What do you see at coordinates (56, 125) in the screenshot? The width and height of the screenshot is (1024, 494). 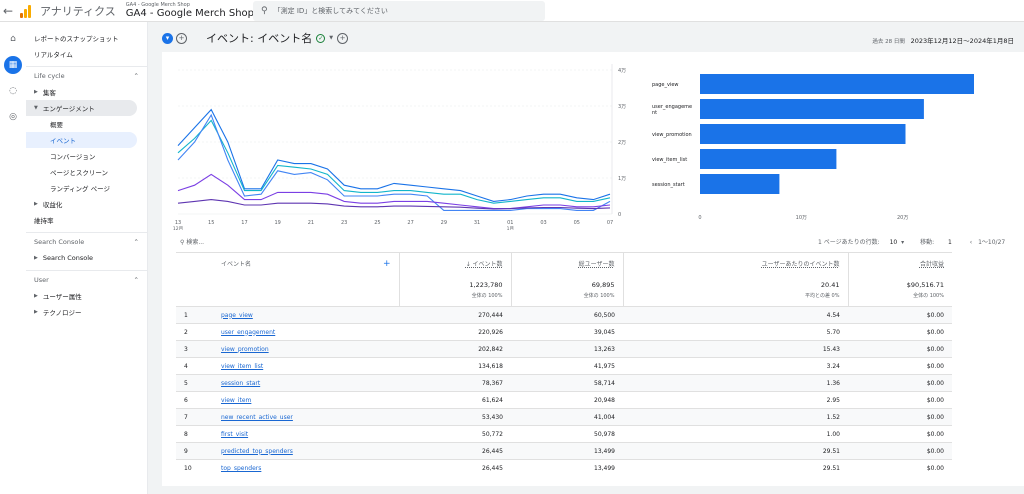 I see `nav-overview: 概要` at bounding box center [56, 125].